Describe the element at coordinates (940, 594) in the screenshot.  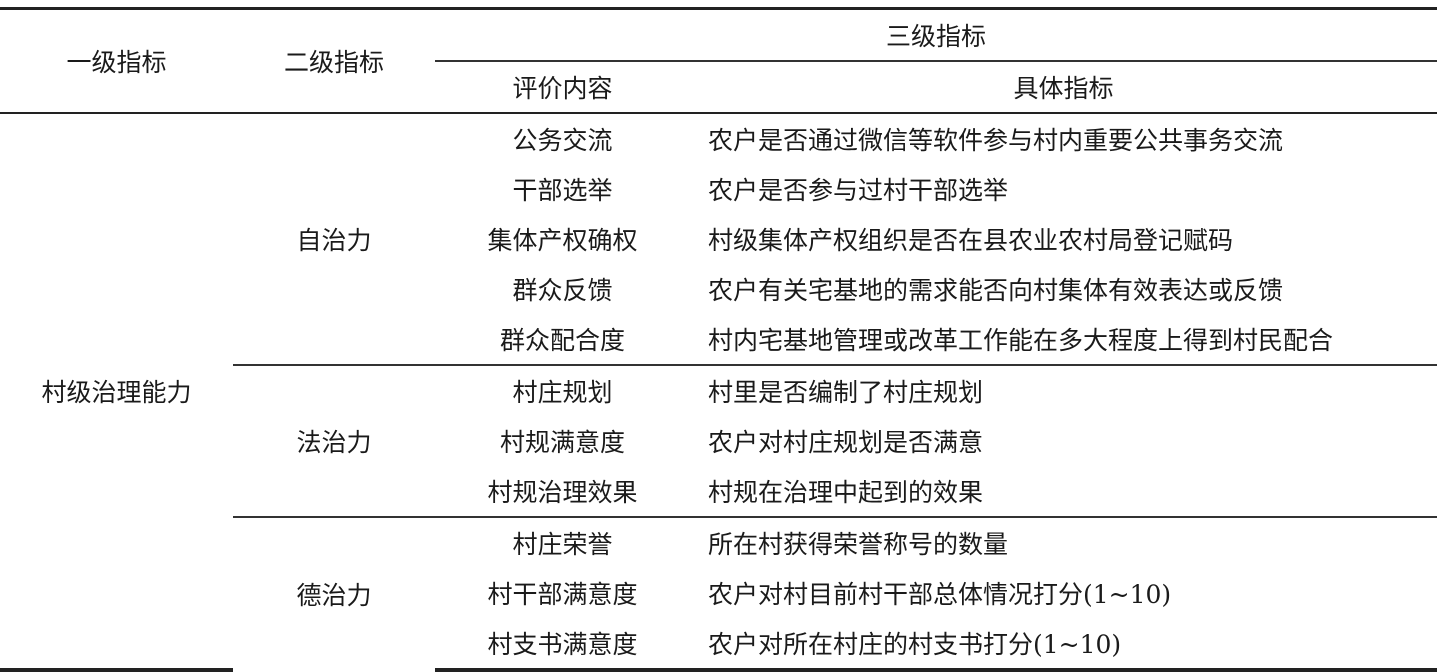
I see `specific-indicator-cell: 农户对村目前村干部总体情况打分(1~10)` at that location.